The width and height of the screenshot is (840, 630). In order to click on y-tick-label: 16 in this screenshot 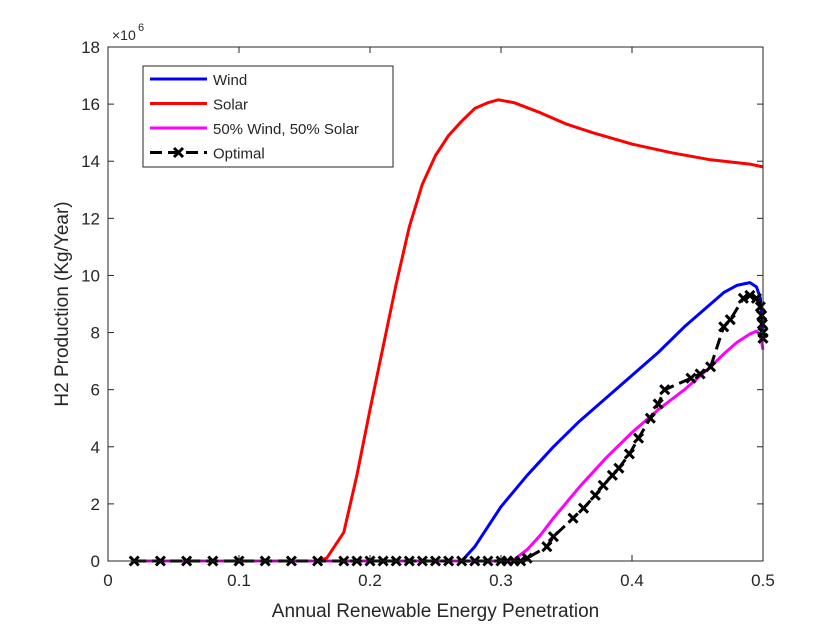, I will do `click(90, 104)`.